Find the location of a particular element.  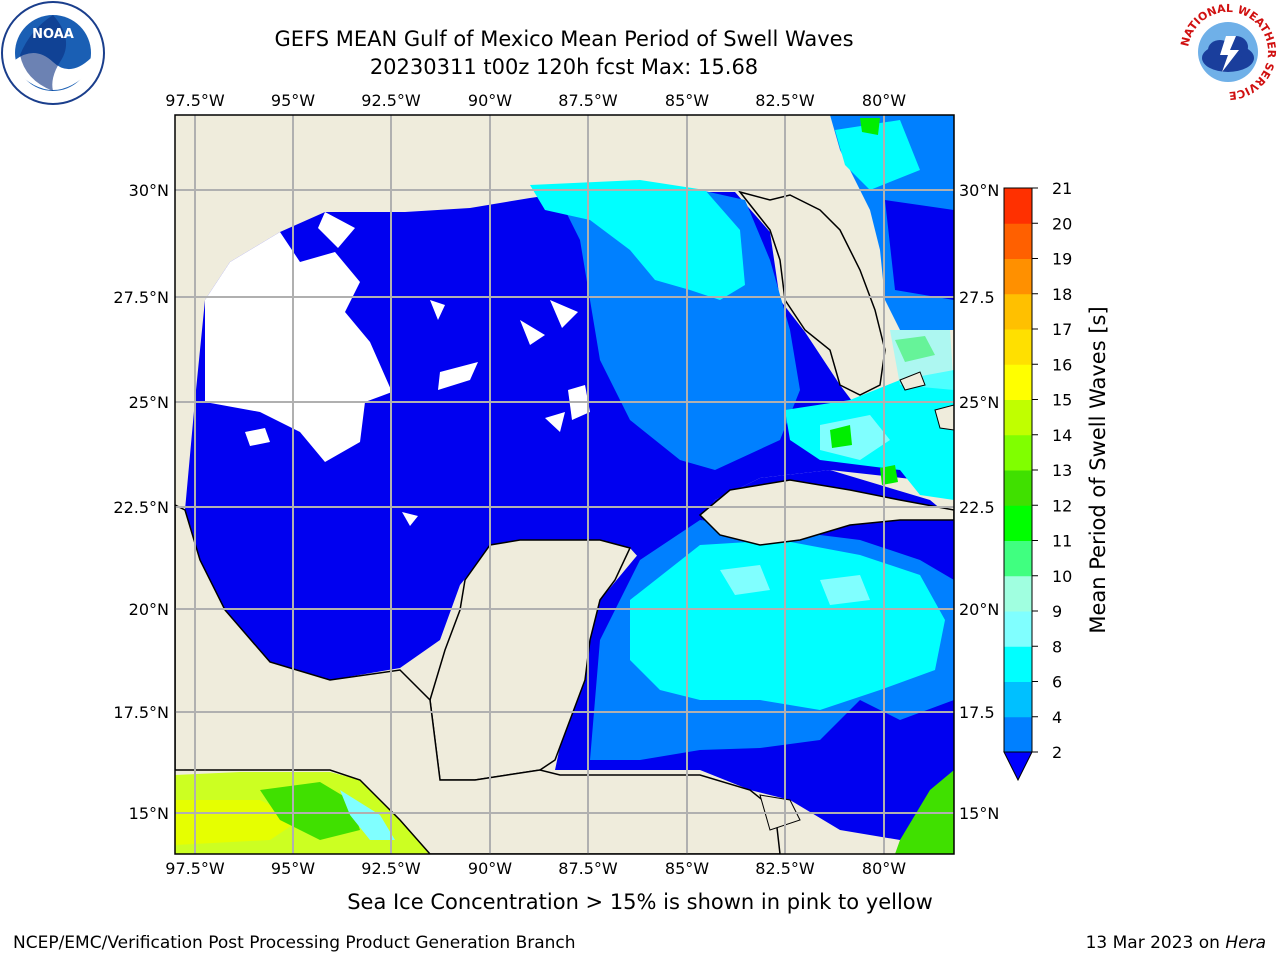

footer-host: Hera is located at coordinates (1245, 943).